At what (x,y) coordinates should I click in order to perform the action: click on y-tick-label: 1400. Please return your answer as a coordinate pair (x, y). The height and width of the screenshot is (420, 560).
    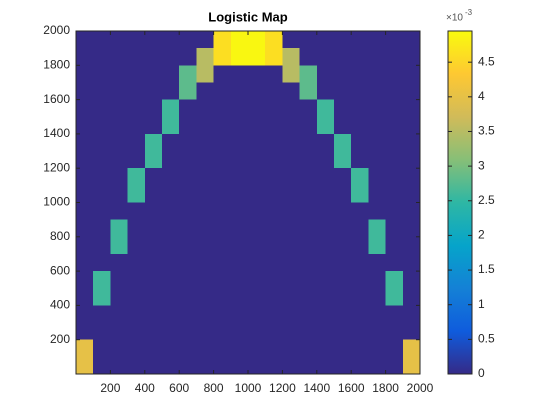
    Looking at the image, I should click on (56, 133).